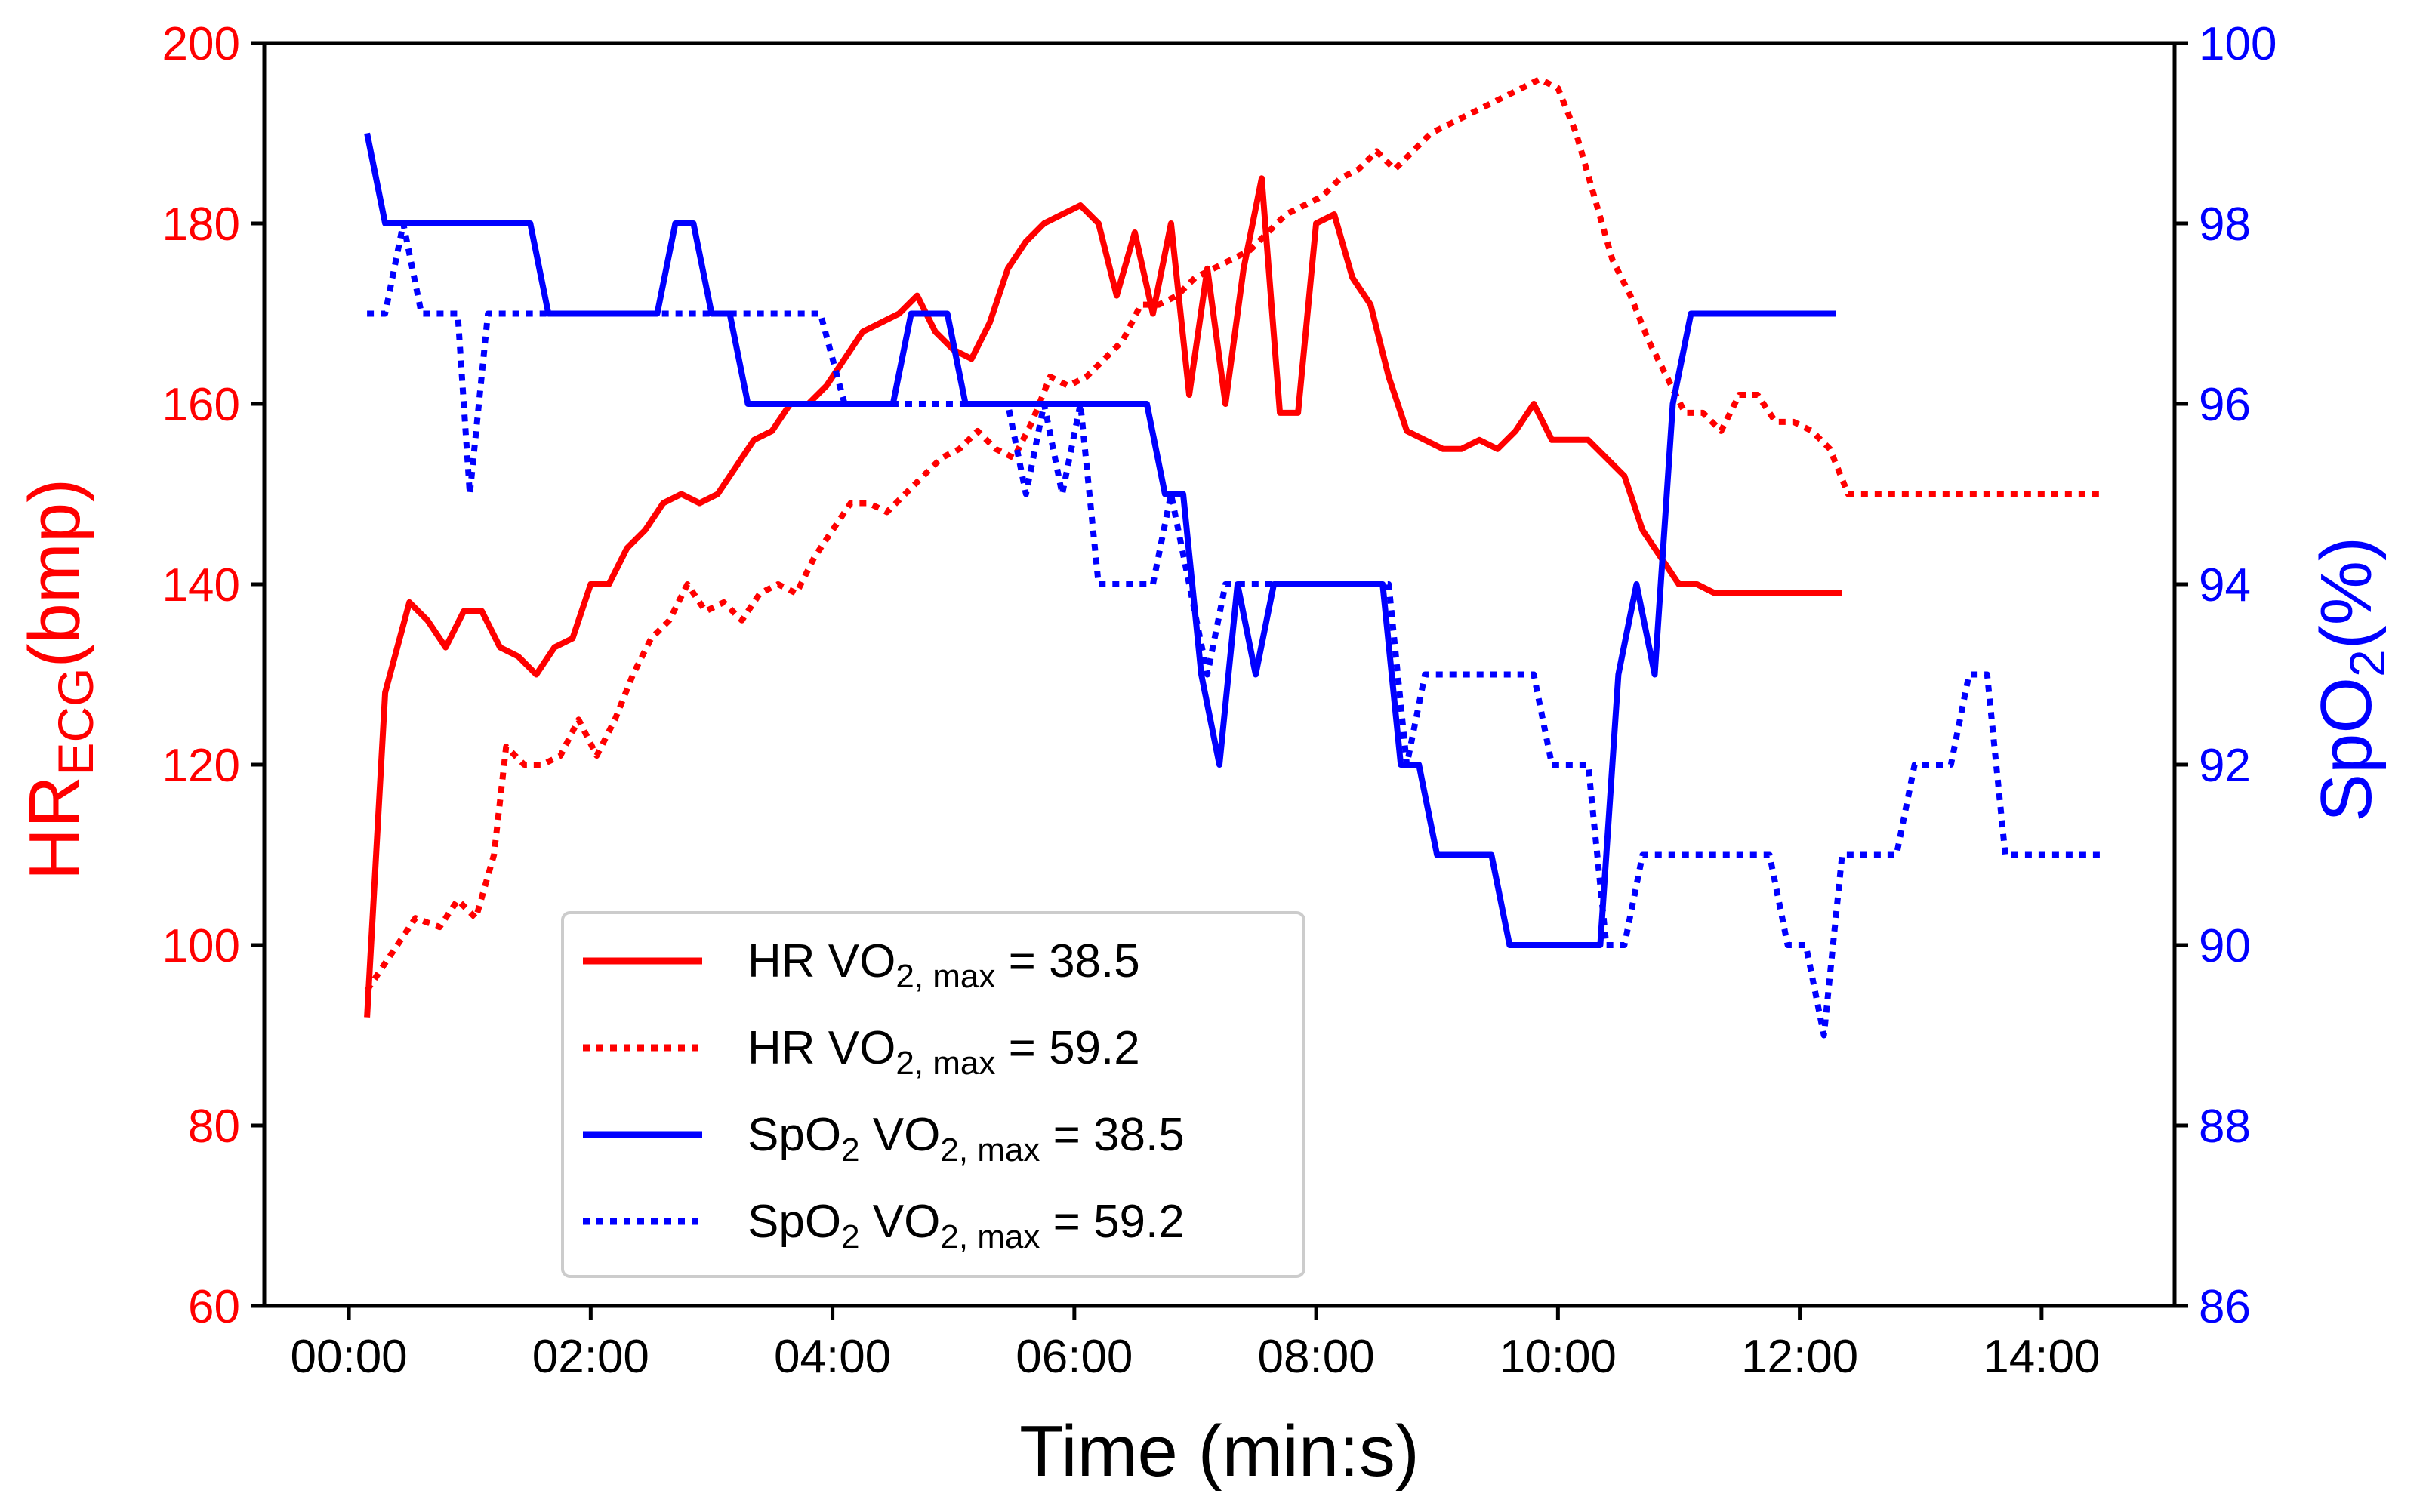 The height and width of the screenshot is (1512, 2426). Describe the element at coordinates (213, 675) in the screenshot. I see `y-axis-left: 60 80 100 120 140 160 180 200` at that location.